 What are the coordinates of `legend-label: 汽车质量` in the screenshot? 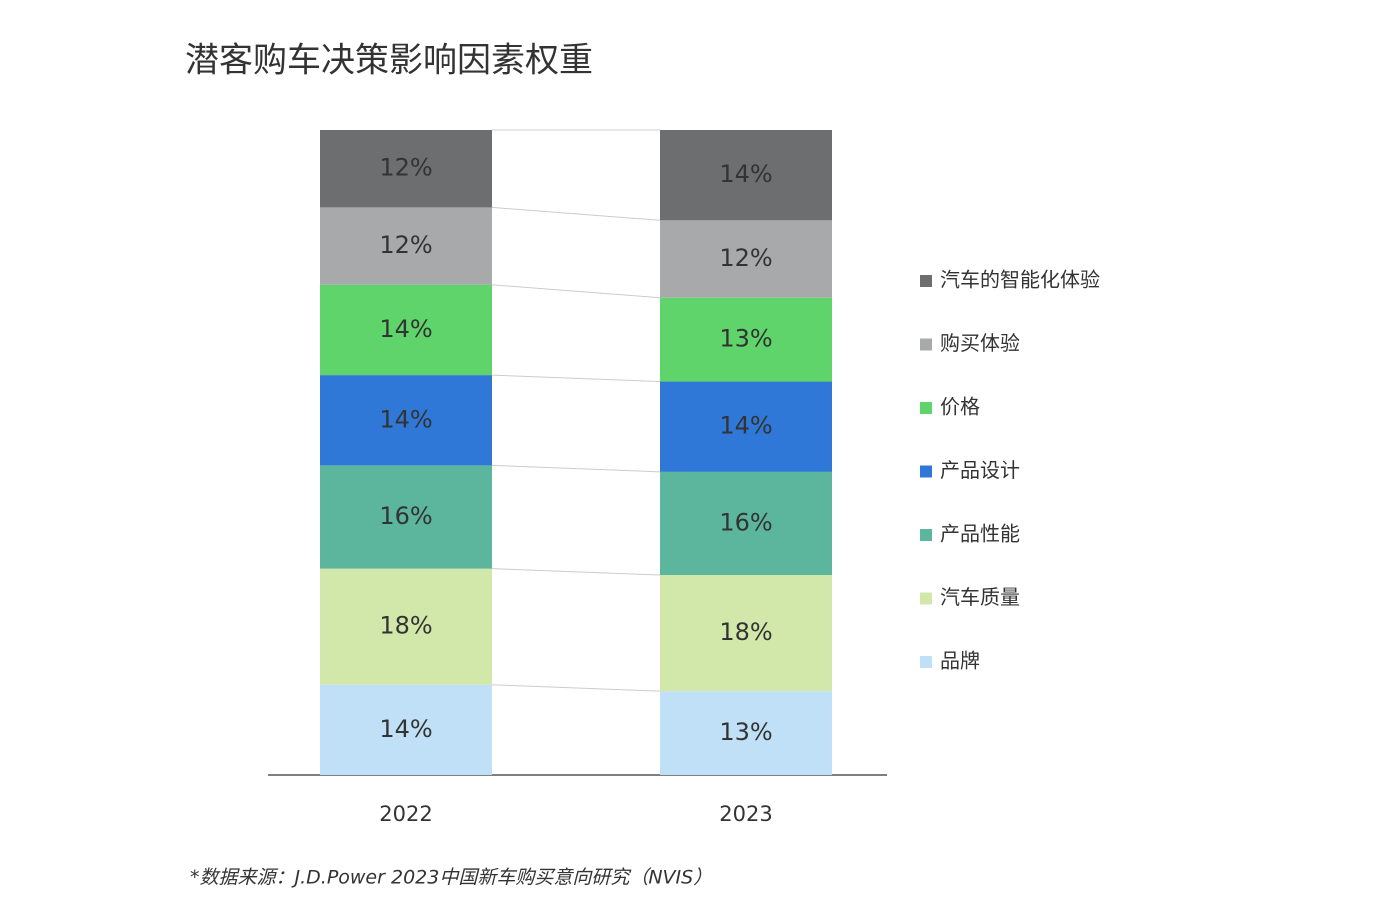 It's located at (980, 597).